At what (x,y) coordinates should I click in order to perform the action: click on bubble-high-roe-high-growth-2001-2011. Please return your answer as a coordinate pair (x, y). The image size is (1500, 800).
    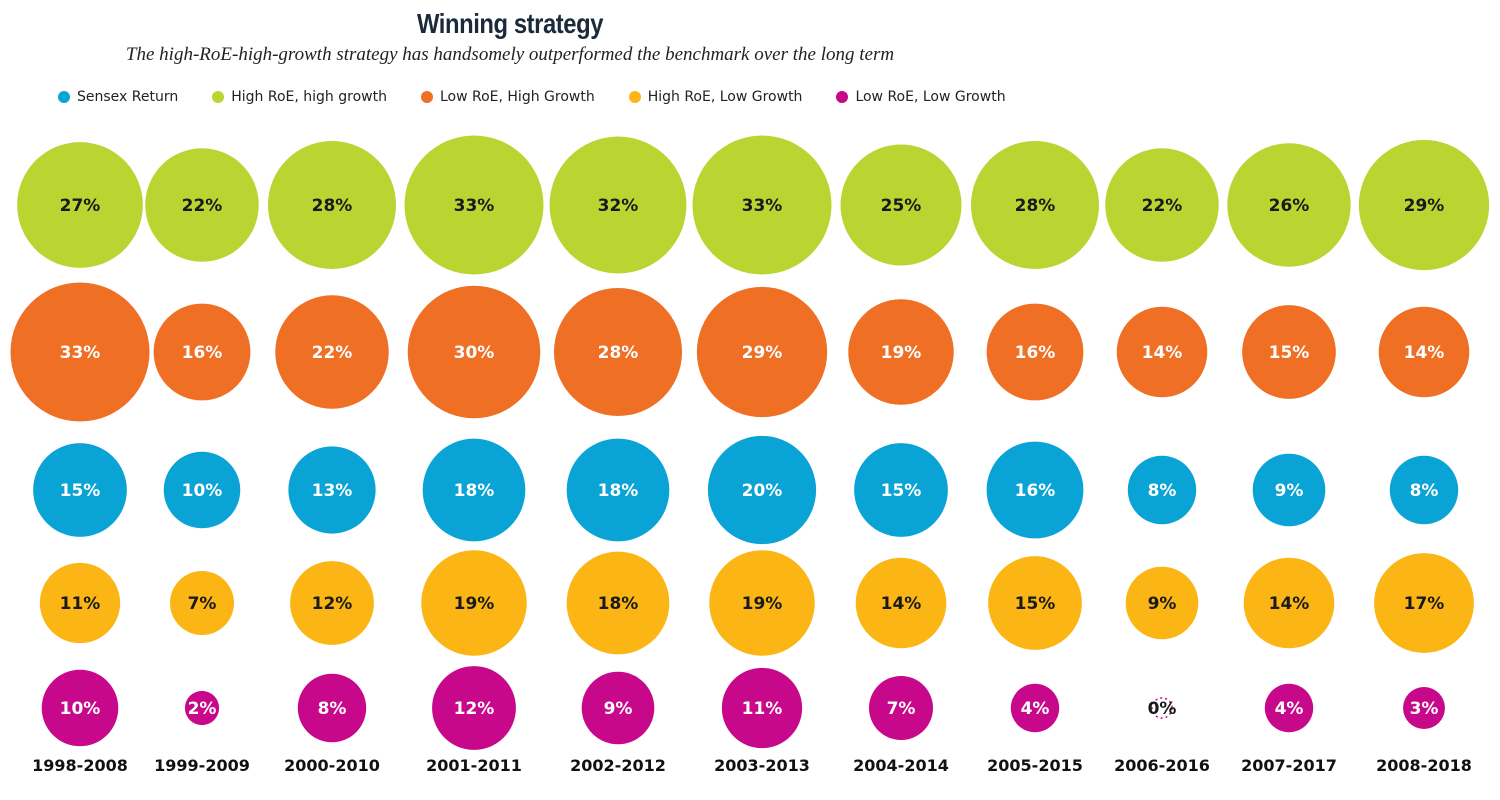
    Looking at the image, I should click on (474, 205).